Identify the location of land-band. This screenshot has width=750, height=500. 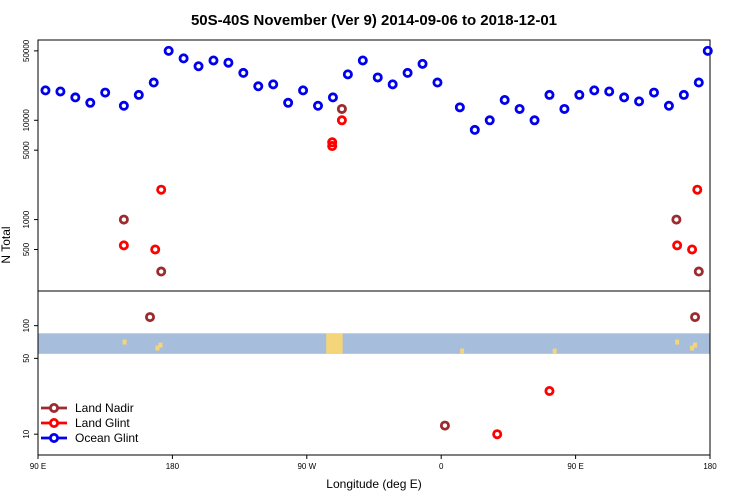
(374, 343).